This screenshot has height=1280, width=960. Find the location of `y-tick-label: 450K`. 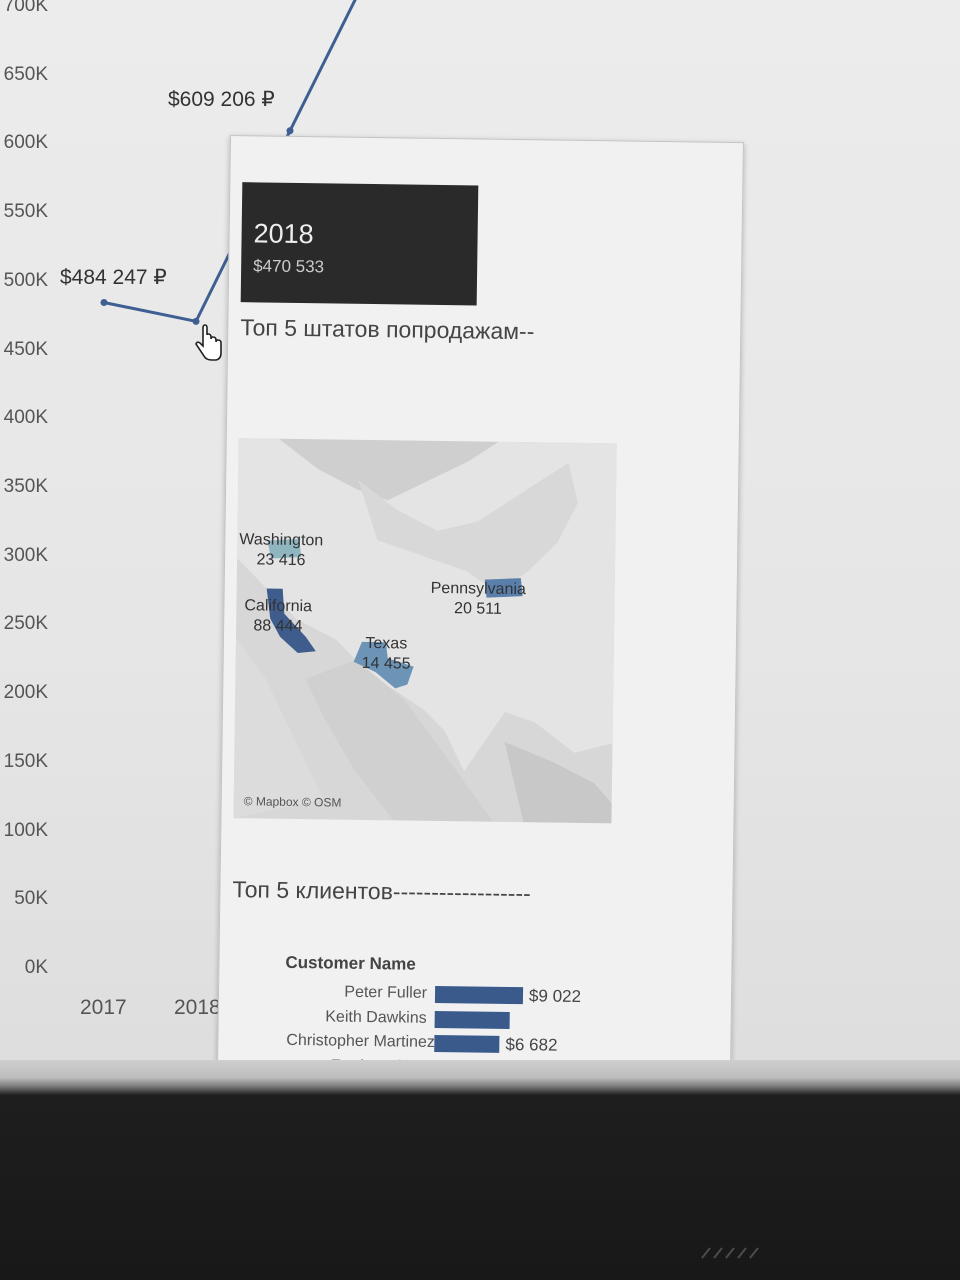

y-tick-label: 450K is located at coordinates (25, 349).